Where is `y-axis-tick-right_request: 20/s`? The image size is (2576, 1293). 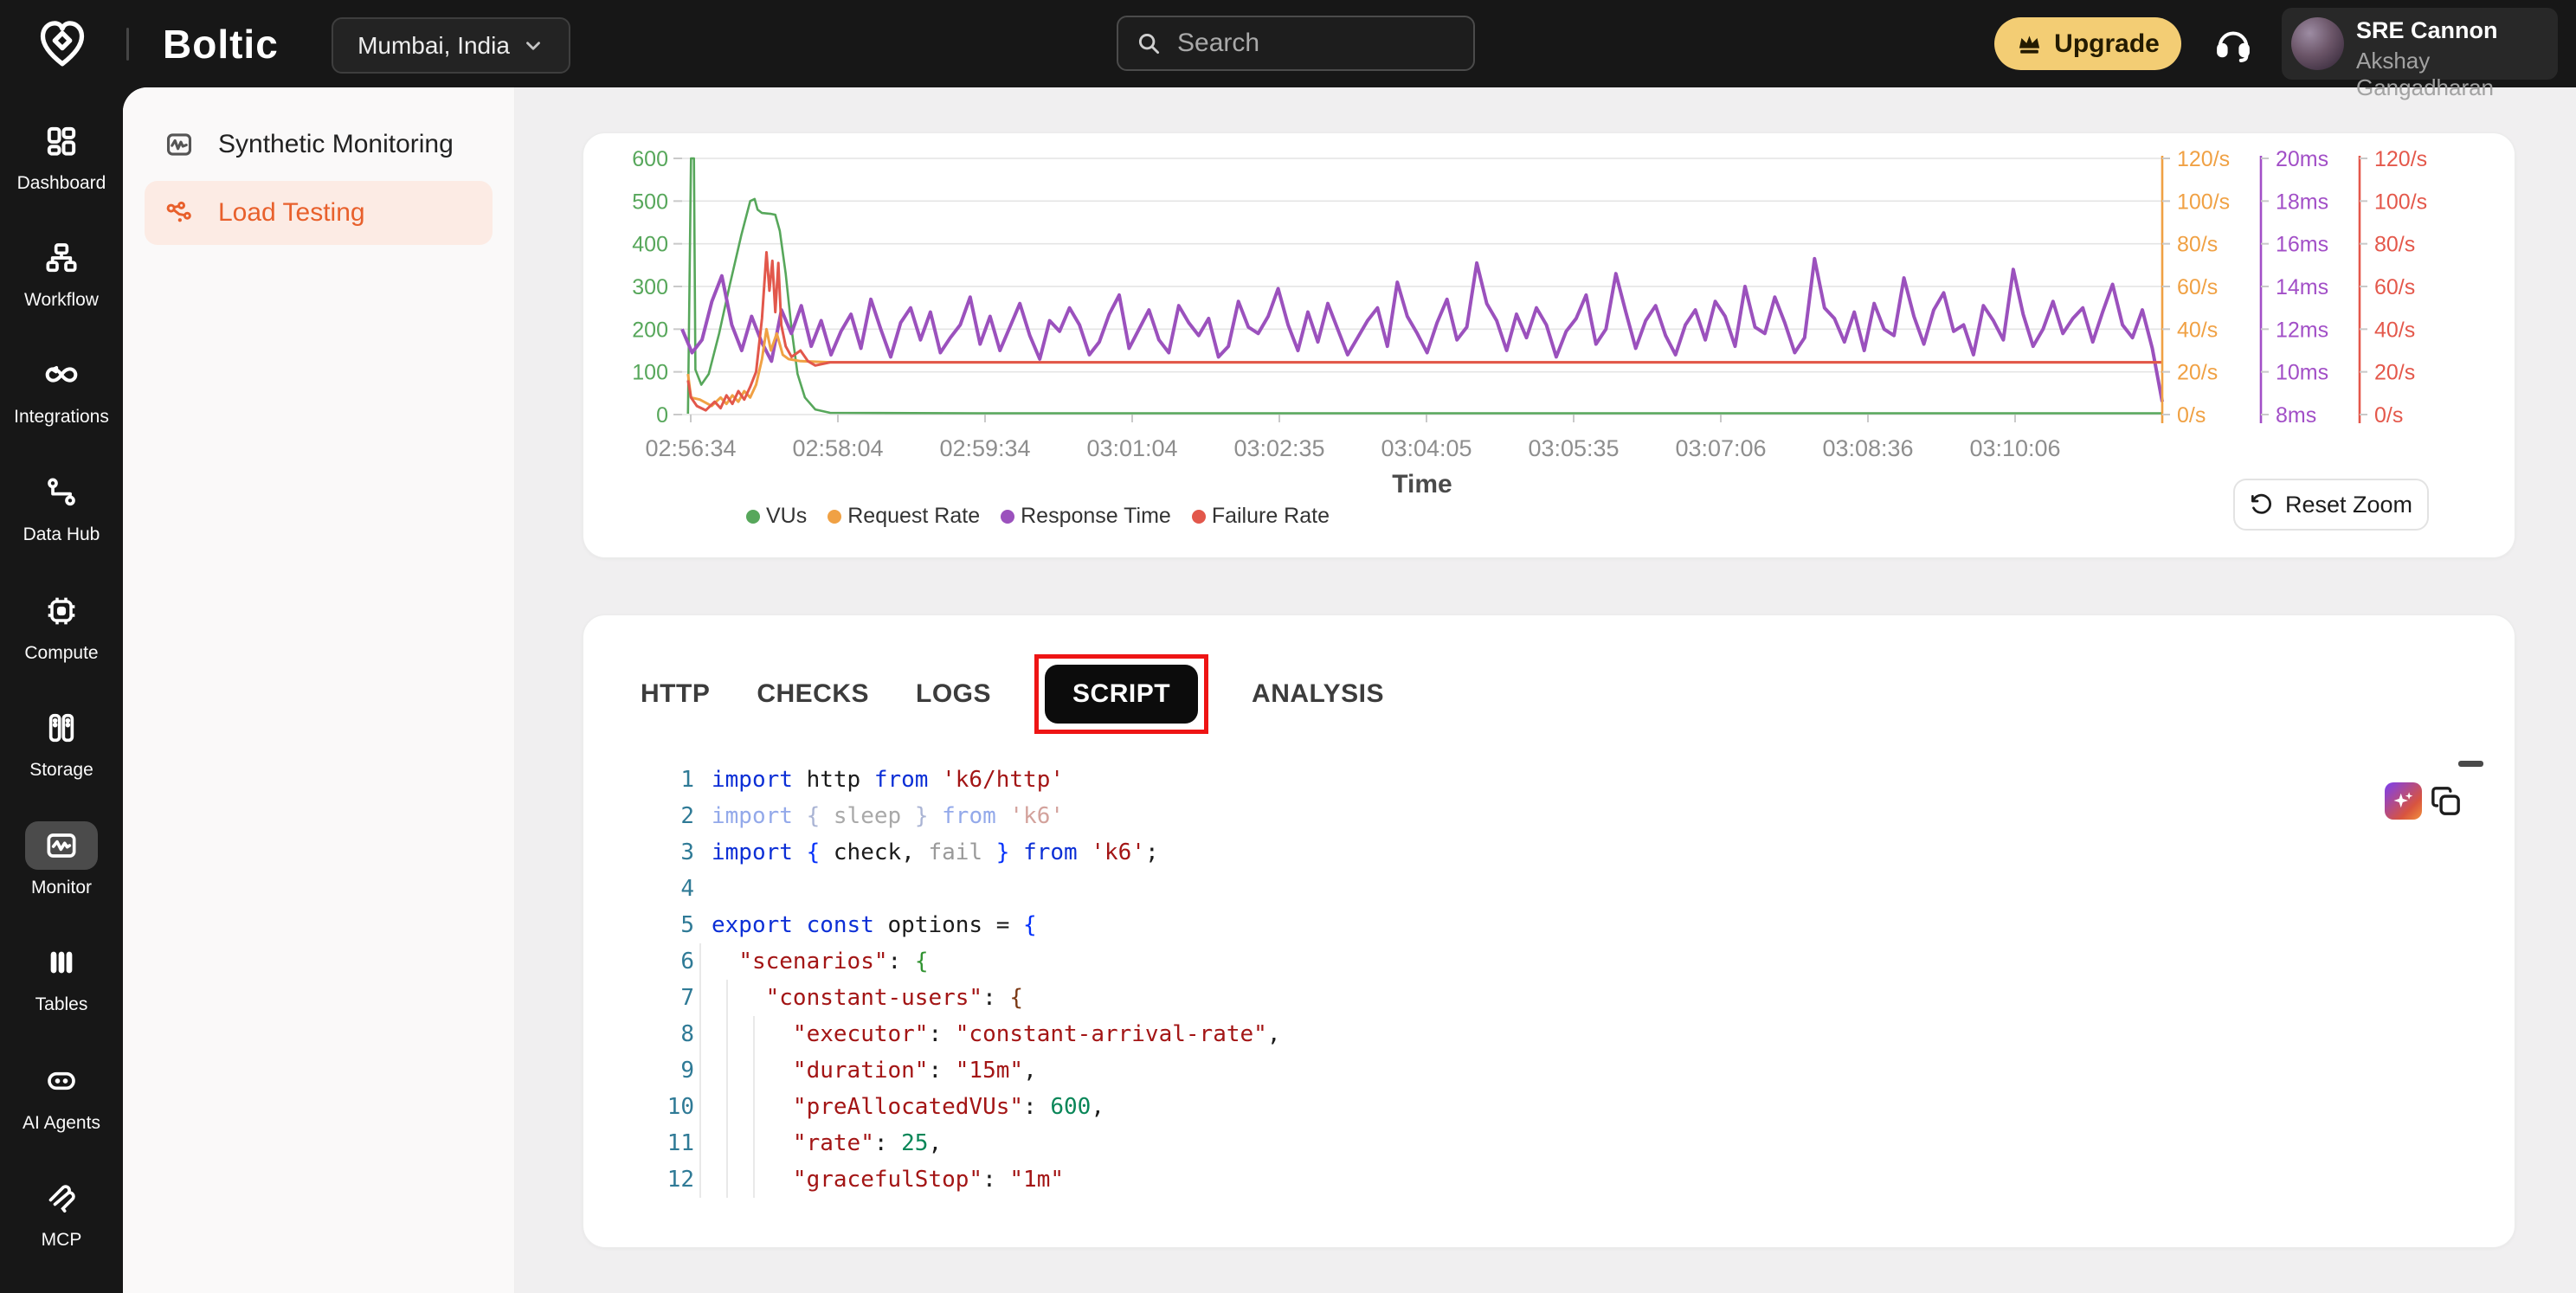
y-axis-tick-right_request: 20/s is located at coordinates (2197, 373).